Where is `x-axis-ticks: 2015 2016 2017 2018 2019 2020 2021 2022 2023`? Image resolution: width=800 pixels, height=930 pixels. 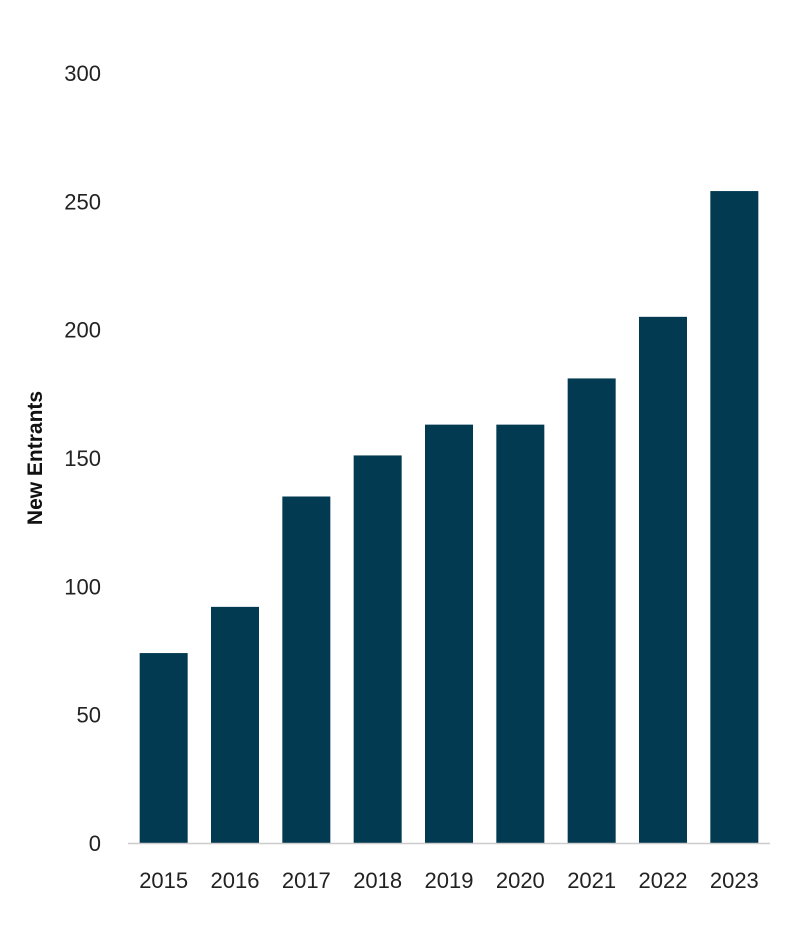
x-axis-ticks: 2015 2016 2017 2018 2019 2020 2021 2022 2023 is located at coordinates (449, 880).